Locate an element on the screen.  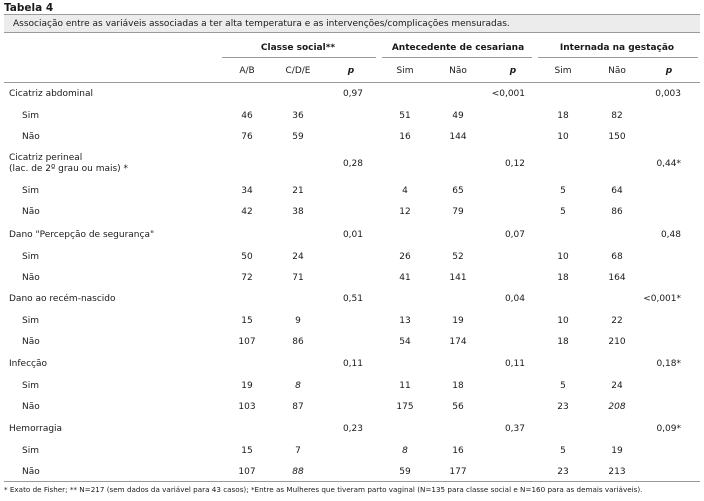
table-cell: 72 is located at coordinates (247, 278).